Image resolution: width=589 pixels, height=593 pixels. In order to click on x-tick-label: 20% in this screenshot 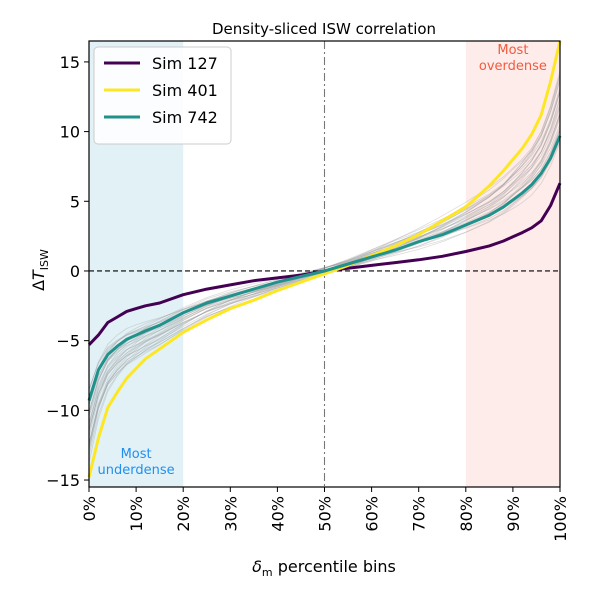, I will do `click(183, 514)`.